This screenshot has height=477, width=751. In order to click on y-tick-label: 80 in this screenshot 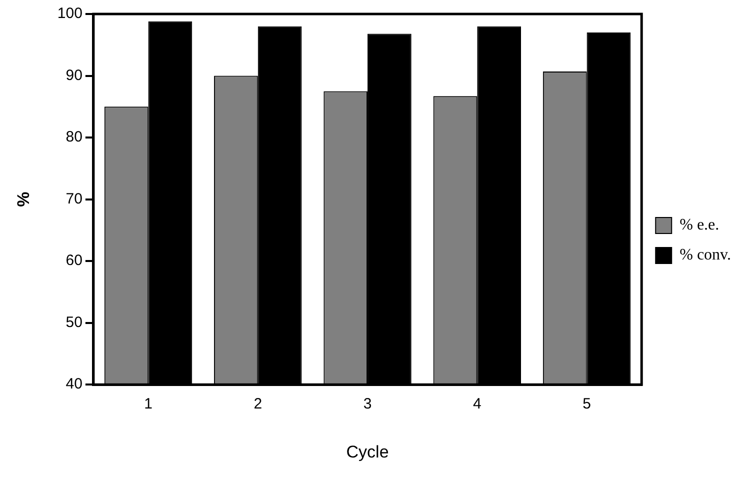, I will do `click(74, 137)`.